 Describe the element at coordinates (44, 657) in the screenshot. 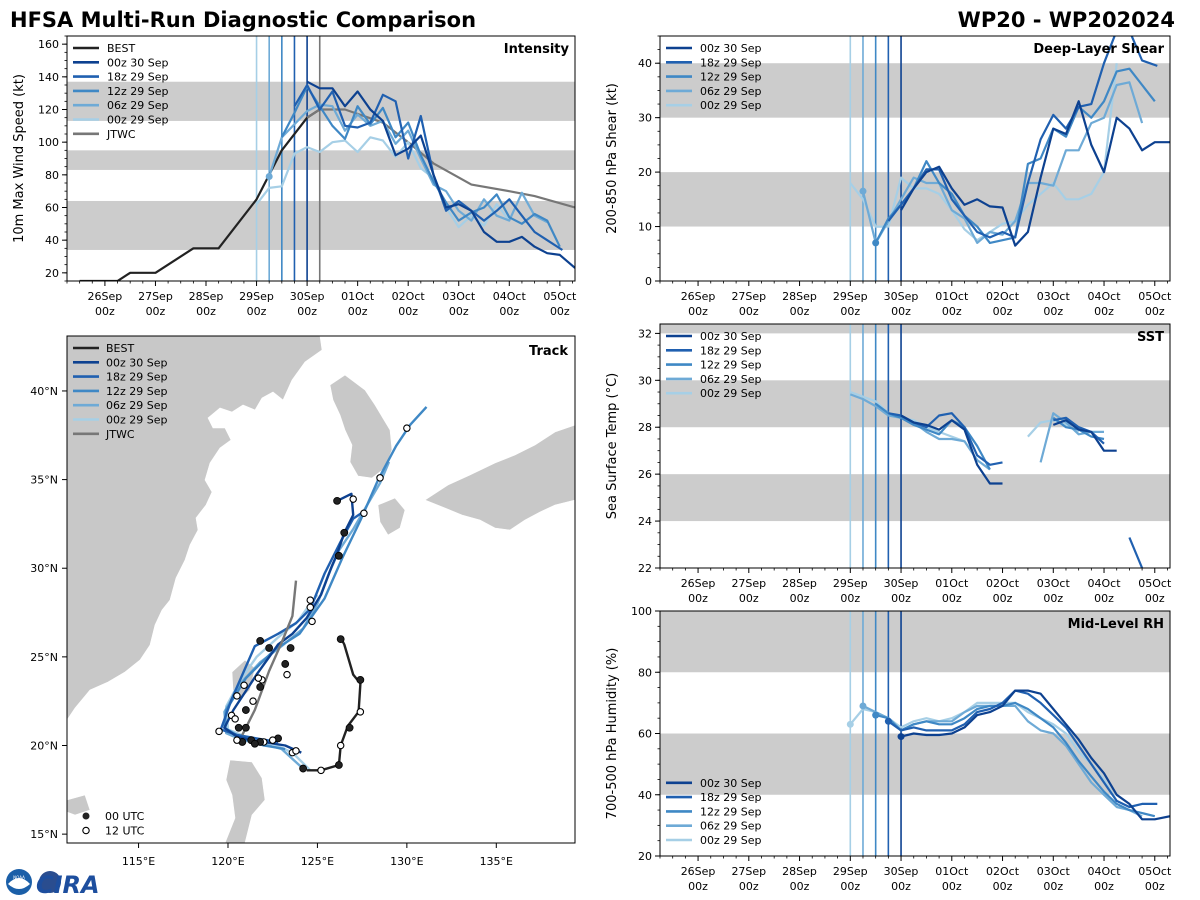

I see `track-ytick-label: 25°N` at that location.